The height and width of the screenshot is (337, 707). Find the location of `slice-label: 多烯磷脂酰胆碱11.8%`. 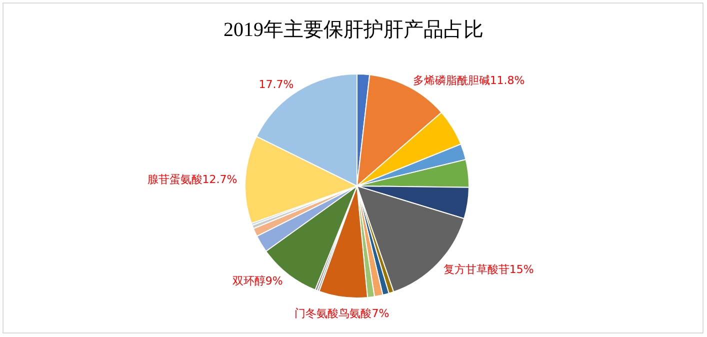

slice-label: 多烯磷脂酰胆碱11.8% is located at coordinates (468, 80).